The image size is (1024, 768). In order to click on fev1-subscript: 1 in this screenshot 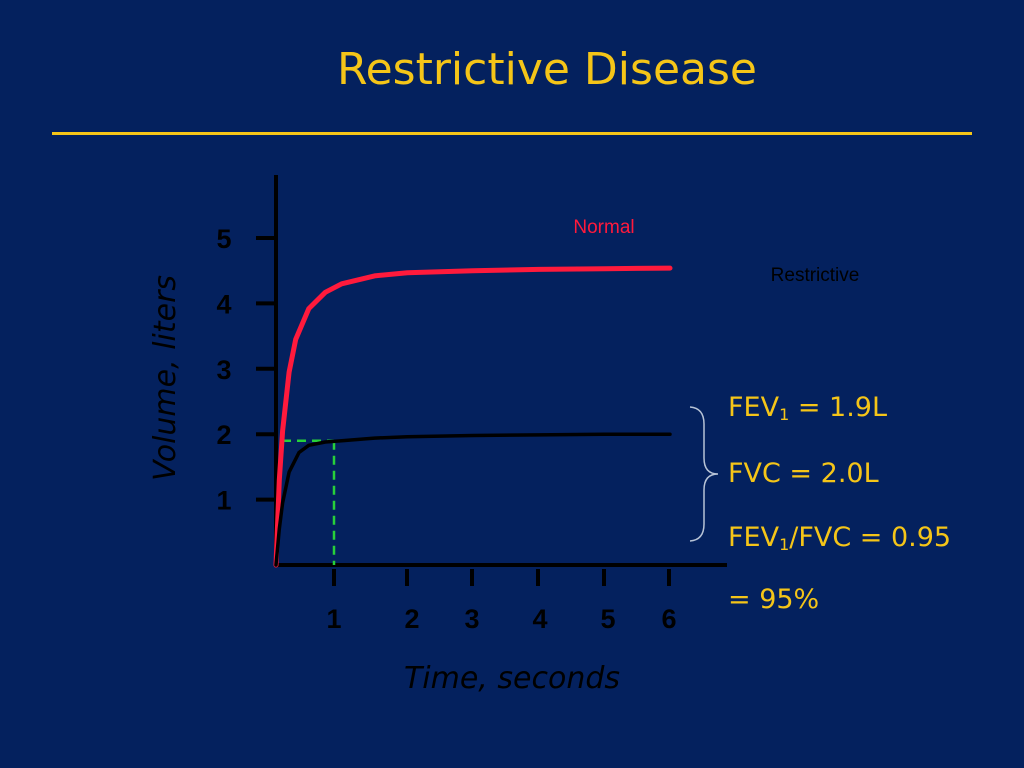, I will do `click(784, 414)`.